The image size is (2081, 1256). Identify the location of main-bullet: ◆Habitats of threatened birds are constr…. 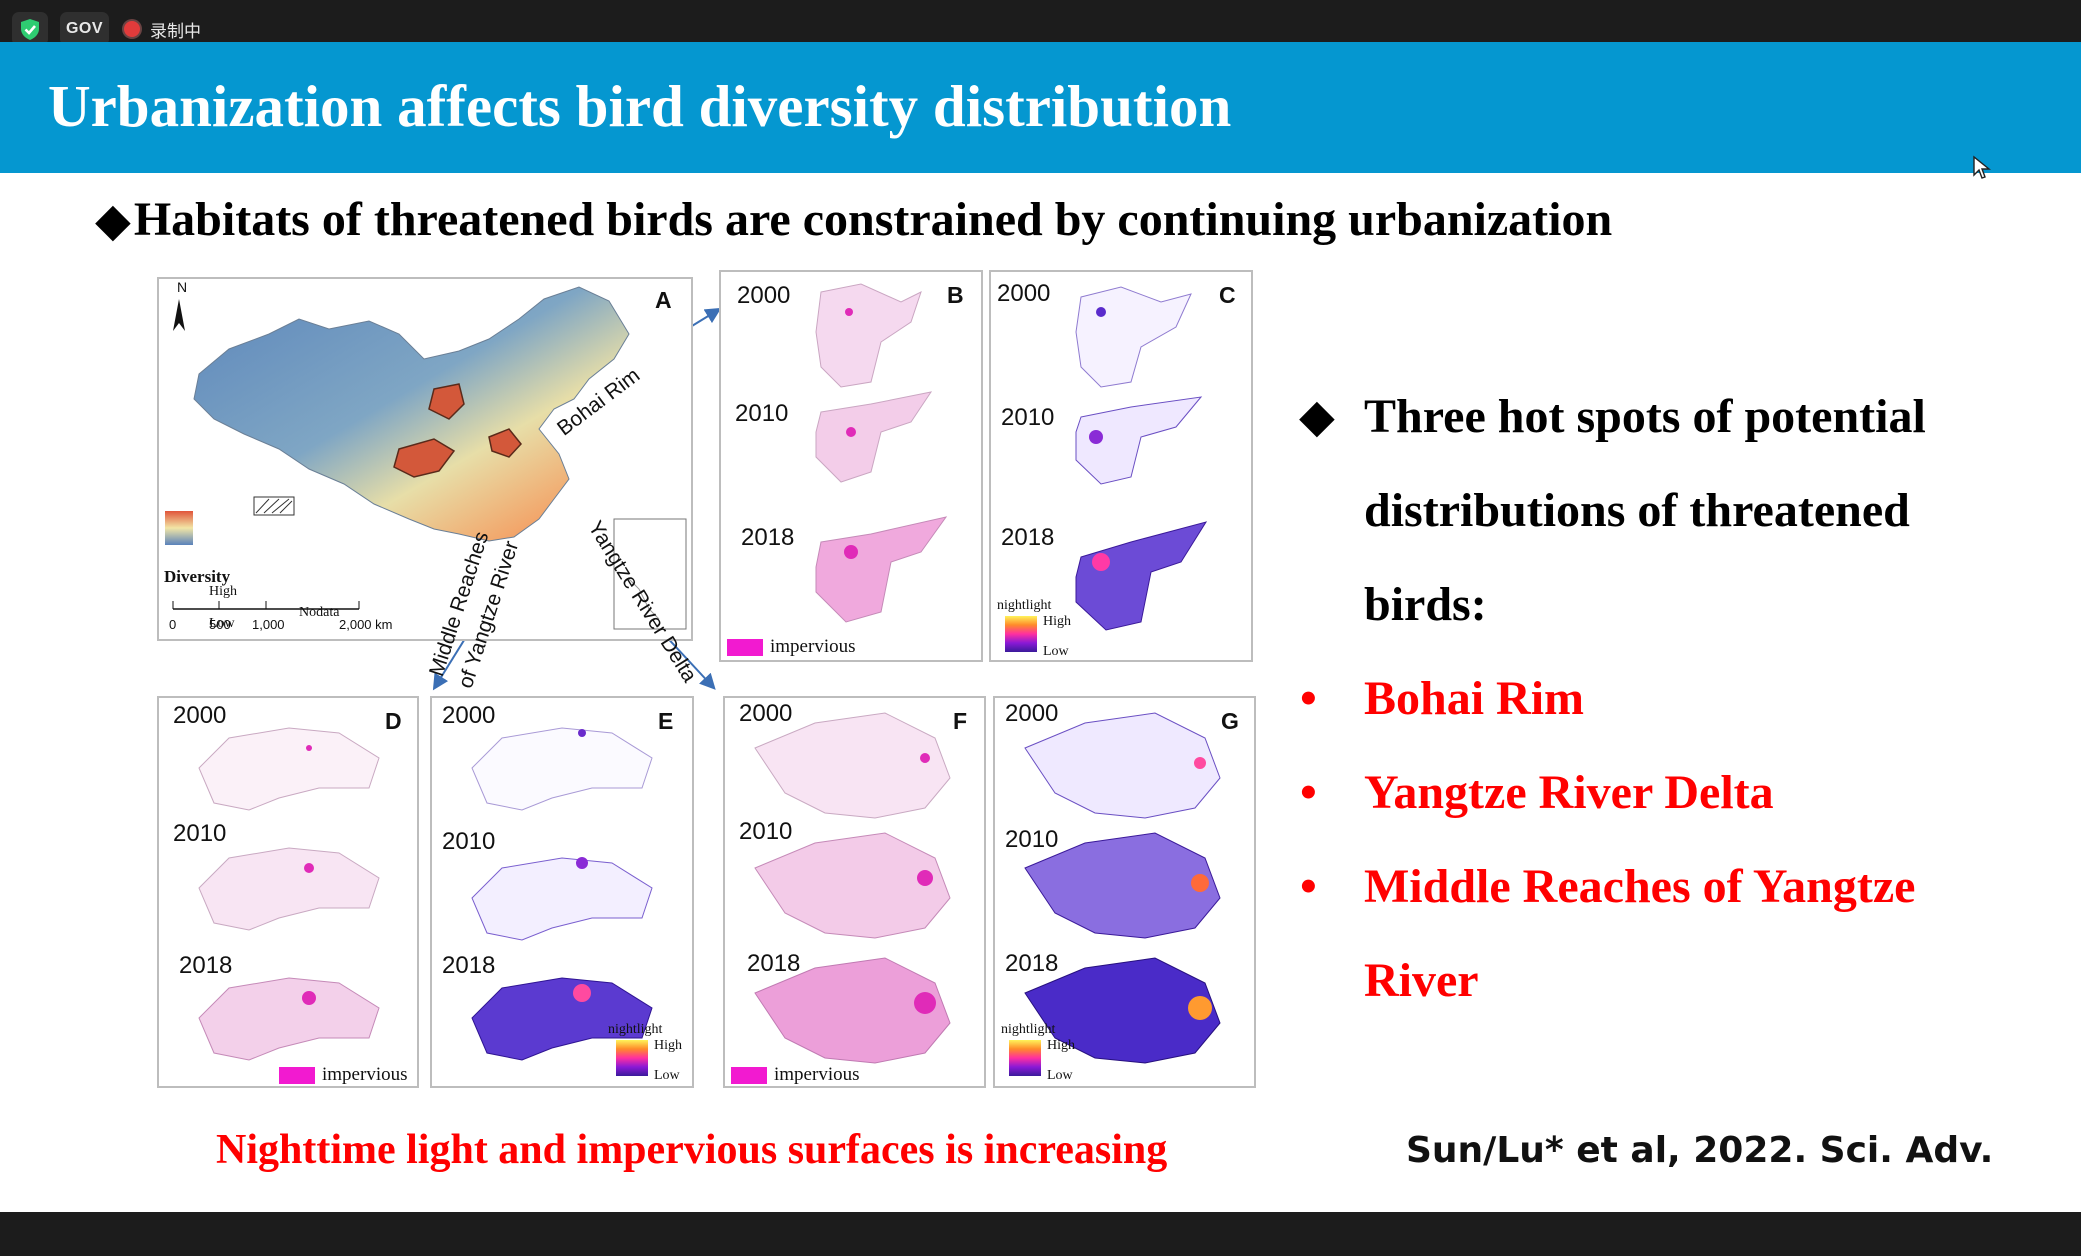
(854, 219).